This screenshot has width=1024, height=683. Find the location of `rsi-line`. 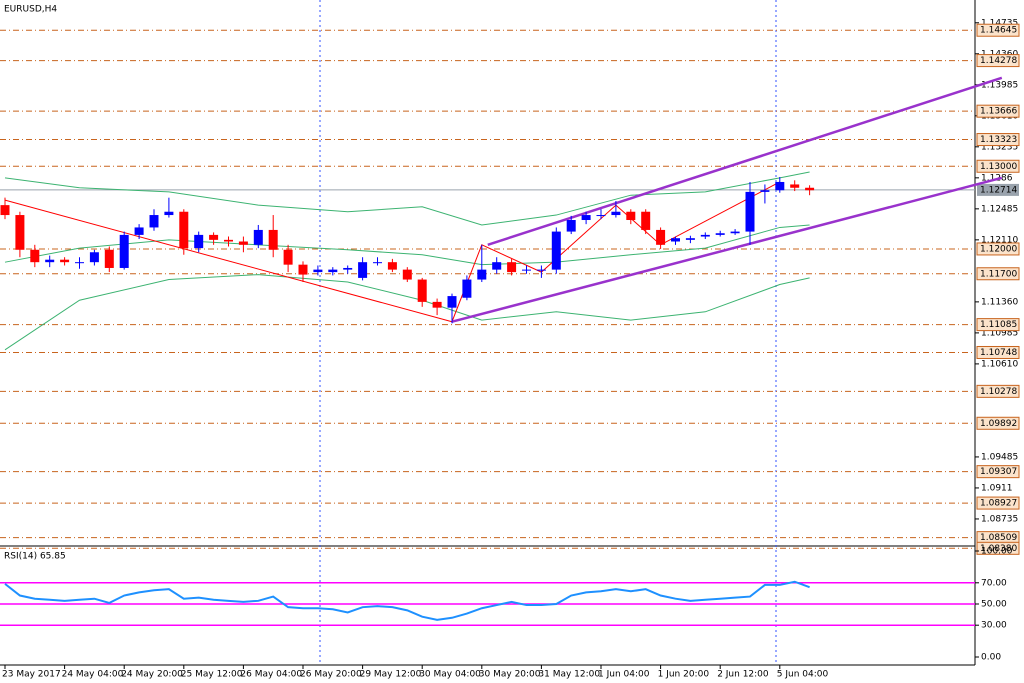

rsi-line is located at coordinates (407, 600).